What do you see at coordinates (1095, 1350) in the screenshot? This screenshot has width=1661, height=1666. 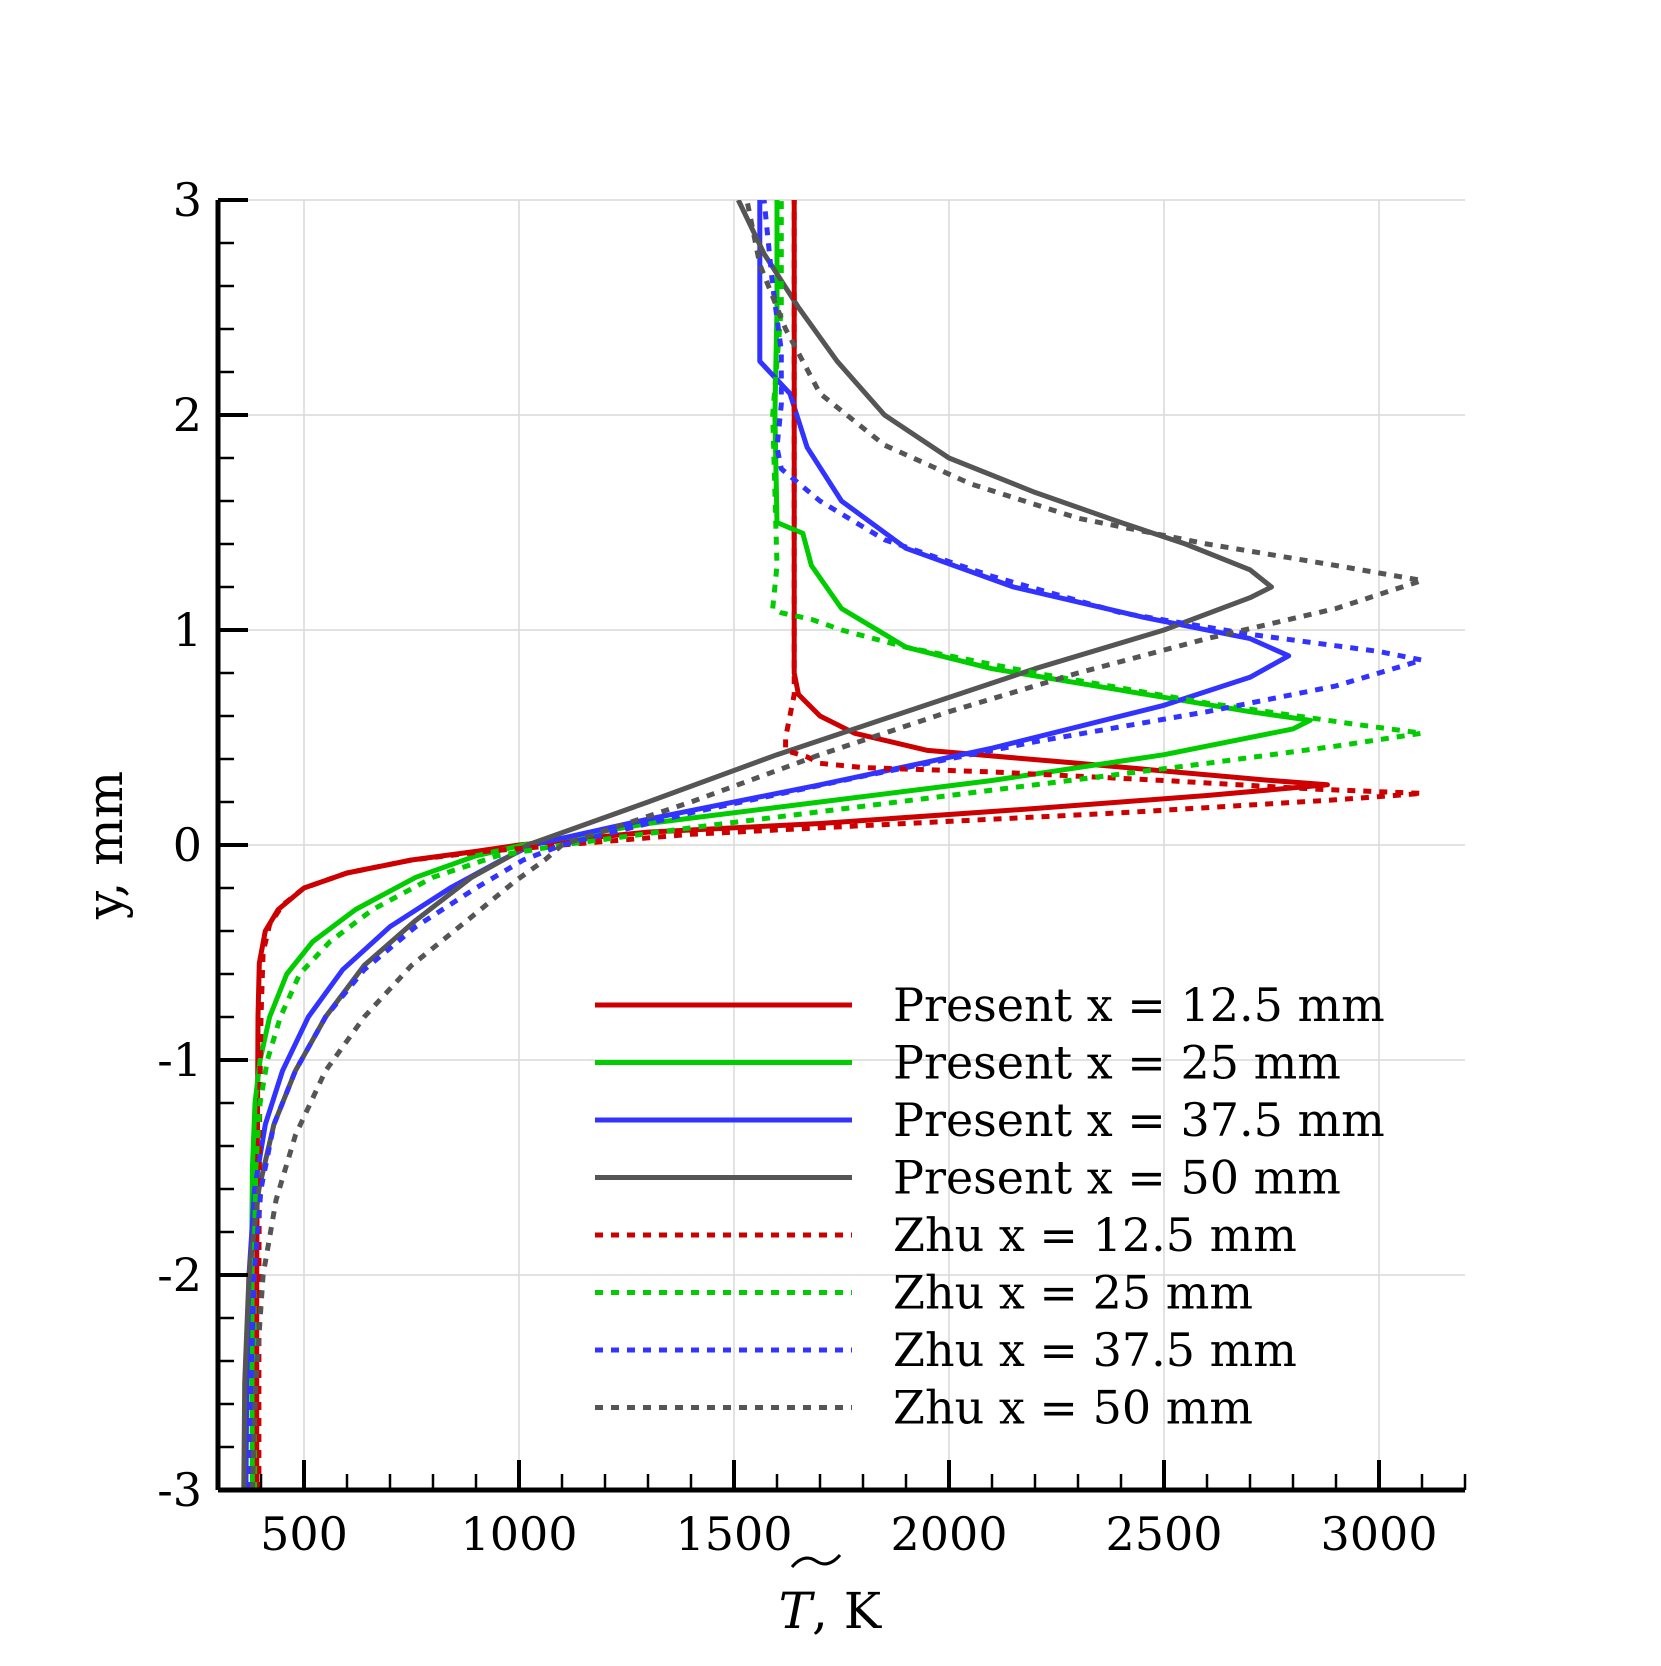 I see `legend-label: Zhu x = 37.5 mm` at bounding box center [1095, 1350].